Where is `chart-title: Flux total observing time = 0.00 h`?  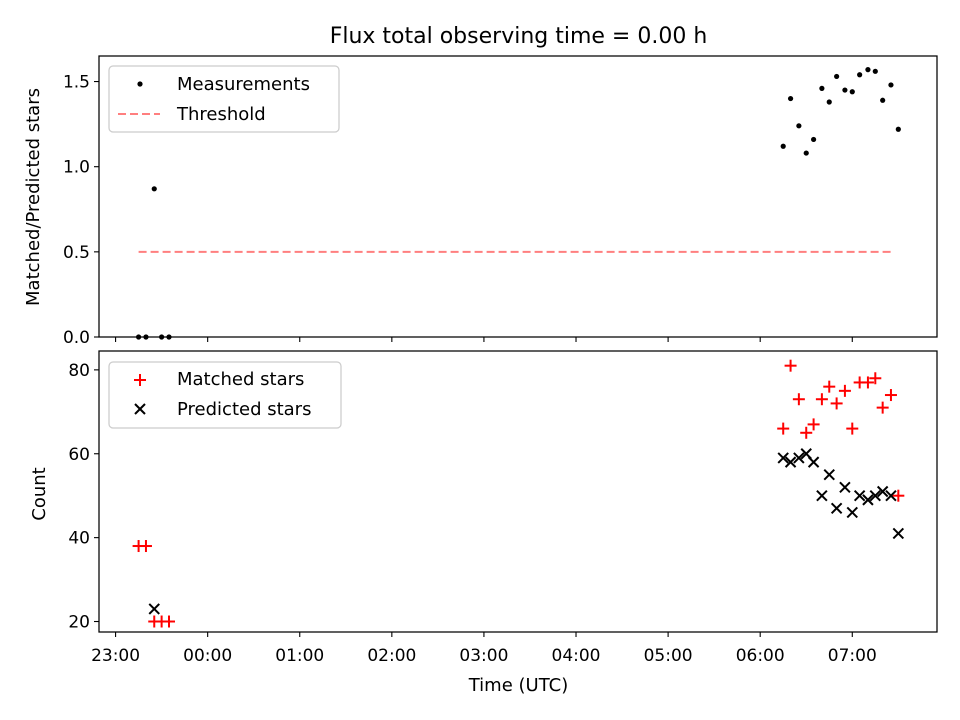
chart-title: Flux total observing time = 0.00 h is located at coordinates (519, 36).